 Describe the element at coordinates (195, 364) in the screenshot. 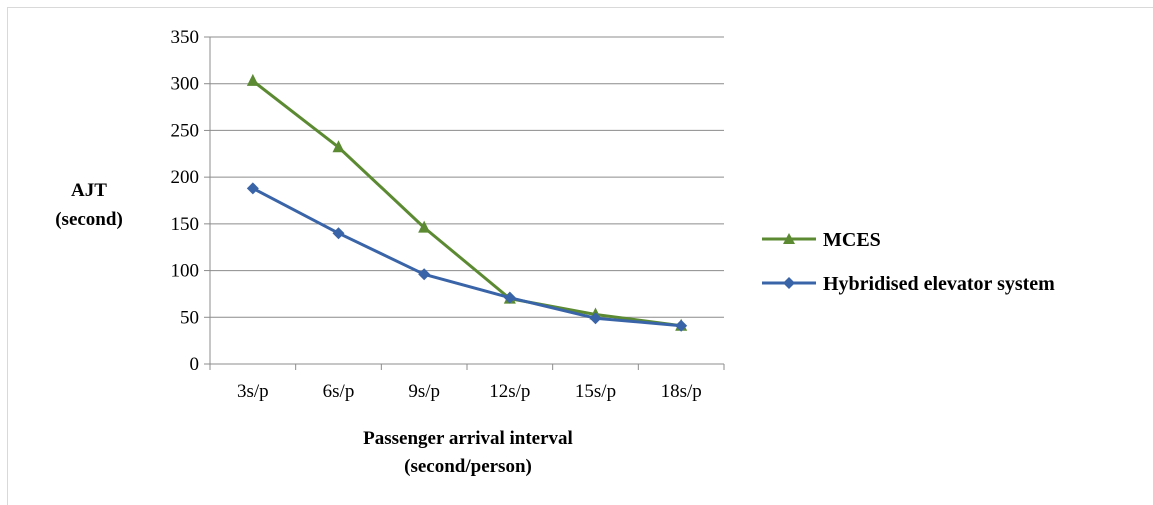

I see `y-tick-label-0: 0` at that location.